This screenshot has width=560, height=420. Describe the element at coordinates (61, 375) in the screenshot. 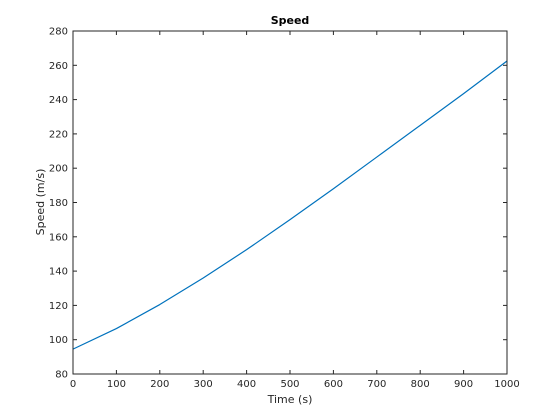

I see `y-tick-label: 80` at that location.